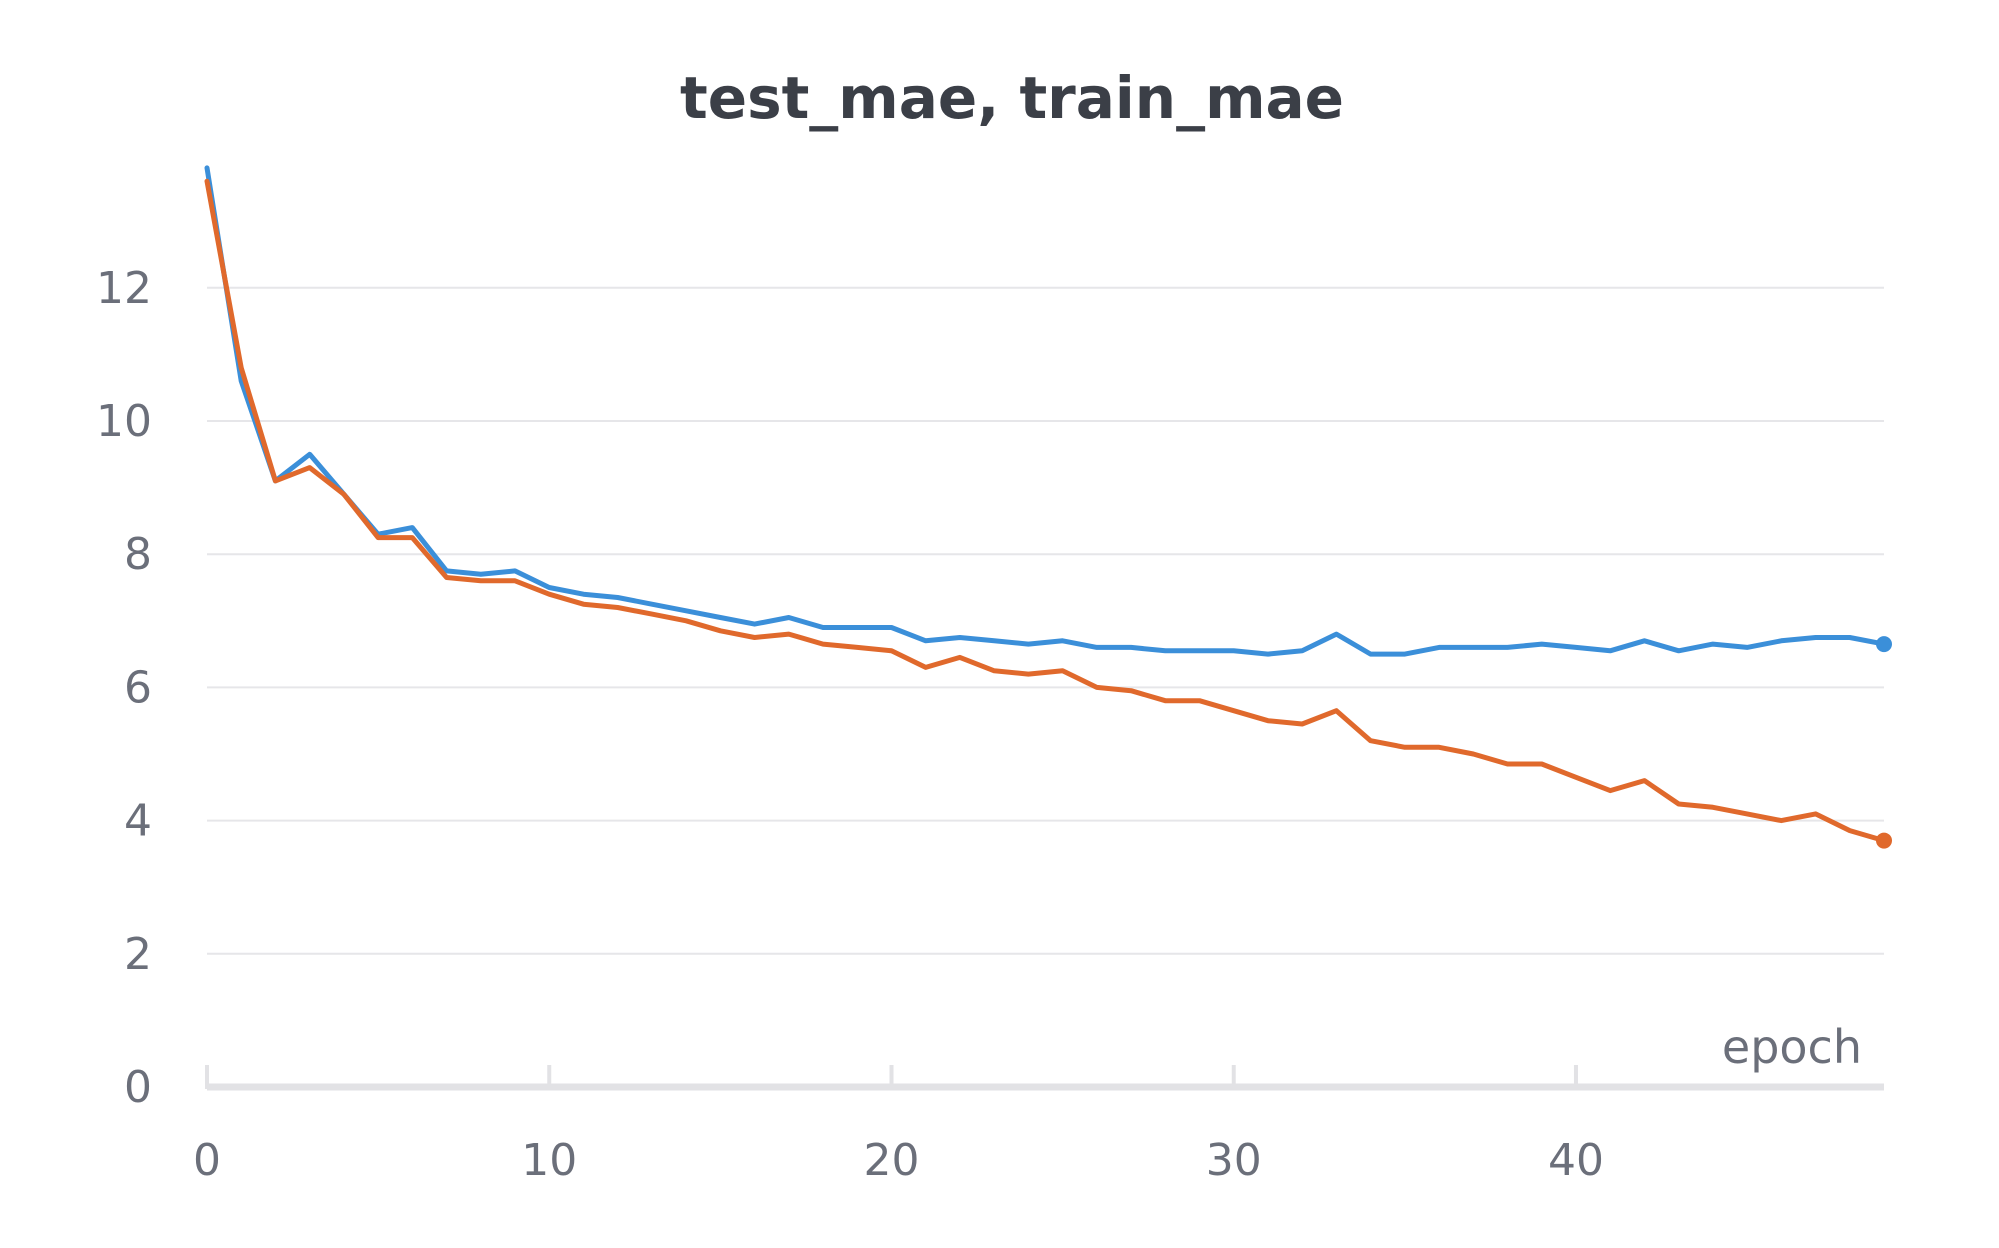  I want to click on x-axis: 0 10 20 30 40, so click(1038, 1125).